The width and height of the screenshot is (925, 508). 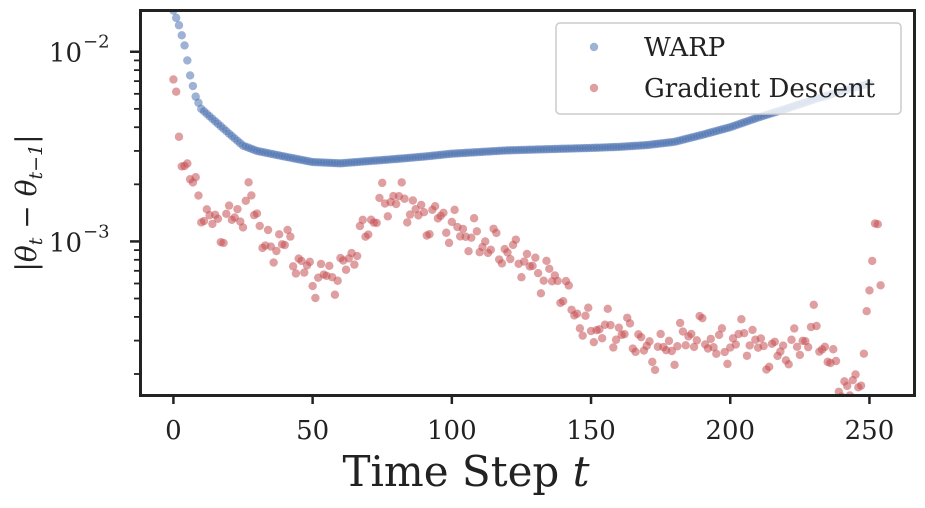 I want to click on legend-frame, so click(x=728, y=68).